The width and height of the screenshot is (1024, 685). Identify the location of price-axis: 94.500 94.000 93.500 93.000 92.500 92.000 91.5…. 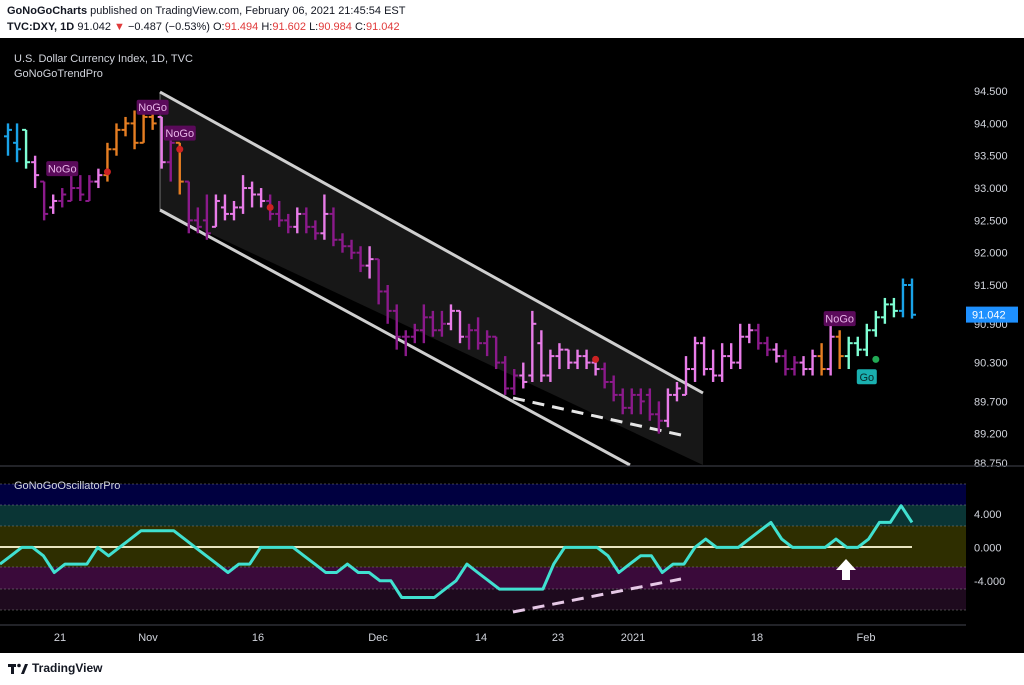
(995, 254).